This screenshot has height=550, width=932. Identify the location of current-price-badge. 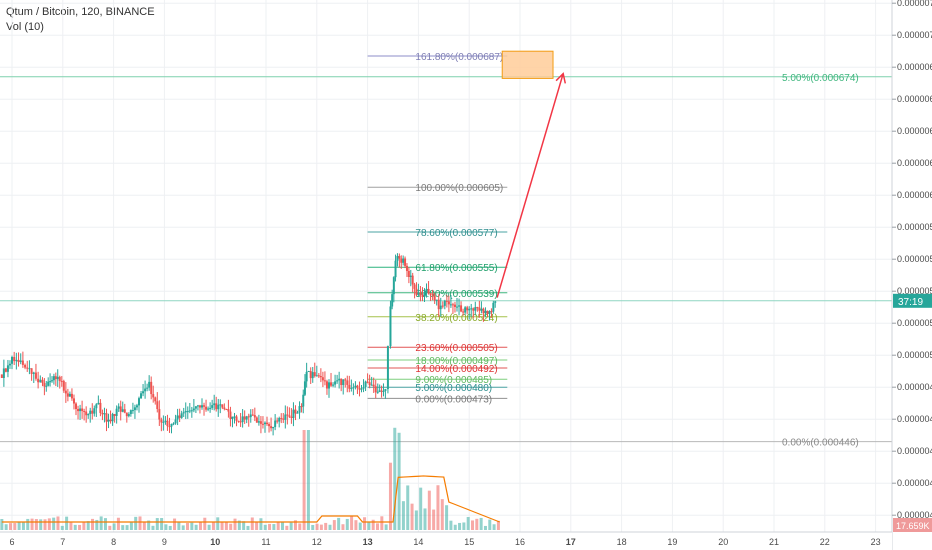
(912, 300).